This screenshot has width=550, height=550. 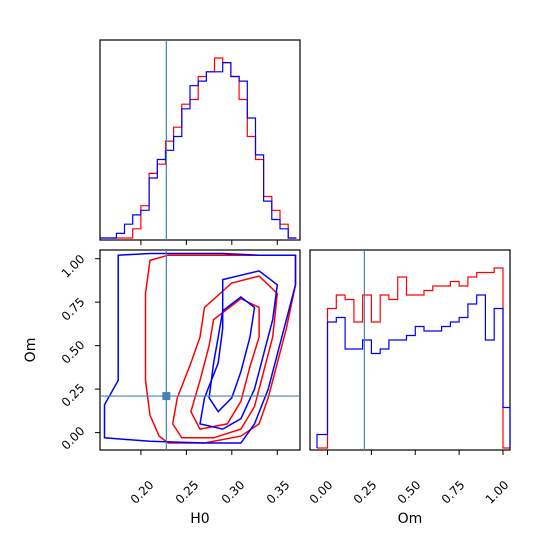 I want to click on joint-ytick-label: 0.00, so click(x=73, y=438).